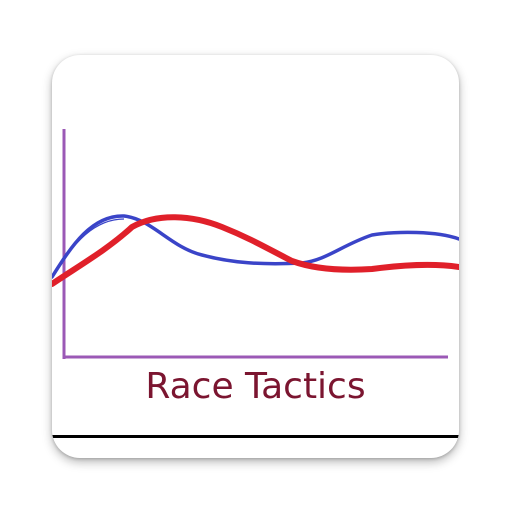 The image size is (512, 512). I want to click on divider-rule, so click(255, 436).